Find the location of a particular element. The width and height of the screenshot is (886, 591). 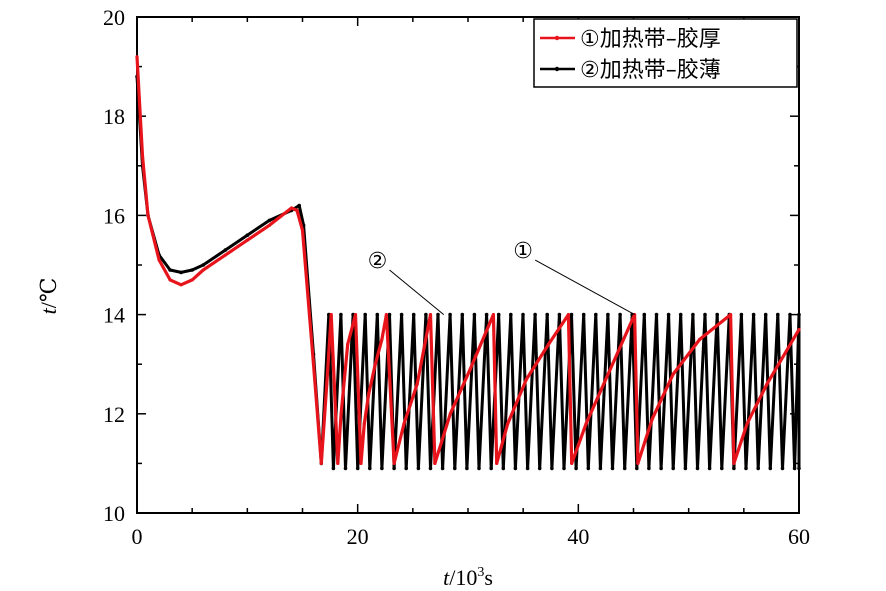

annotation-label: ① is located at coordinates (523, 251).